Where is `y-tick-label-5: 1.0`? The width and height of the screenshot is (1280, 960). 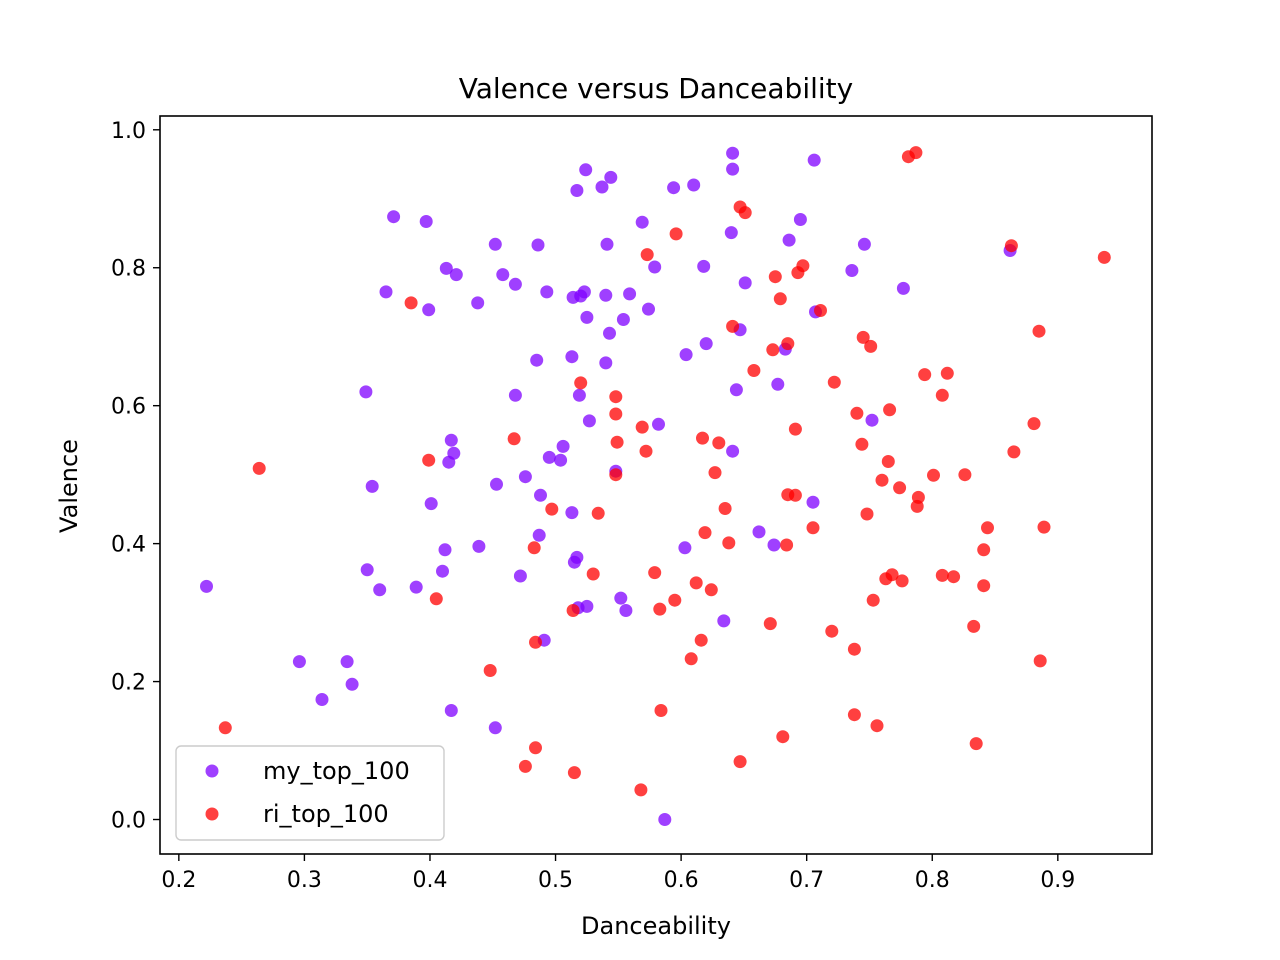
y-tick-label-5: 1.0 is located at coordinates (128, 131).